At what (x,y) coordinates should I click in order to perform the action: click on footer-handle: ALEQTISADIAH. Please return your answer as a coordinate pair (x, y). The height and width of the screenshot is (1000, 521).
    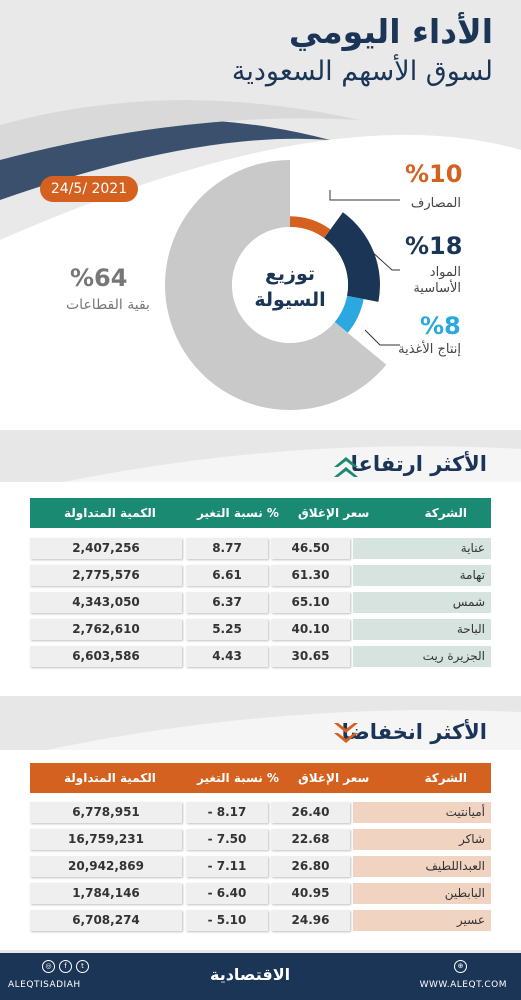
    Looking at the image, I should click on (44, 985).